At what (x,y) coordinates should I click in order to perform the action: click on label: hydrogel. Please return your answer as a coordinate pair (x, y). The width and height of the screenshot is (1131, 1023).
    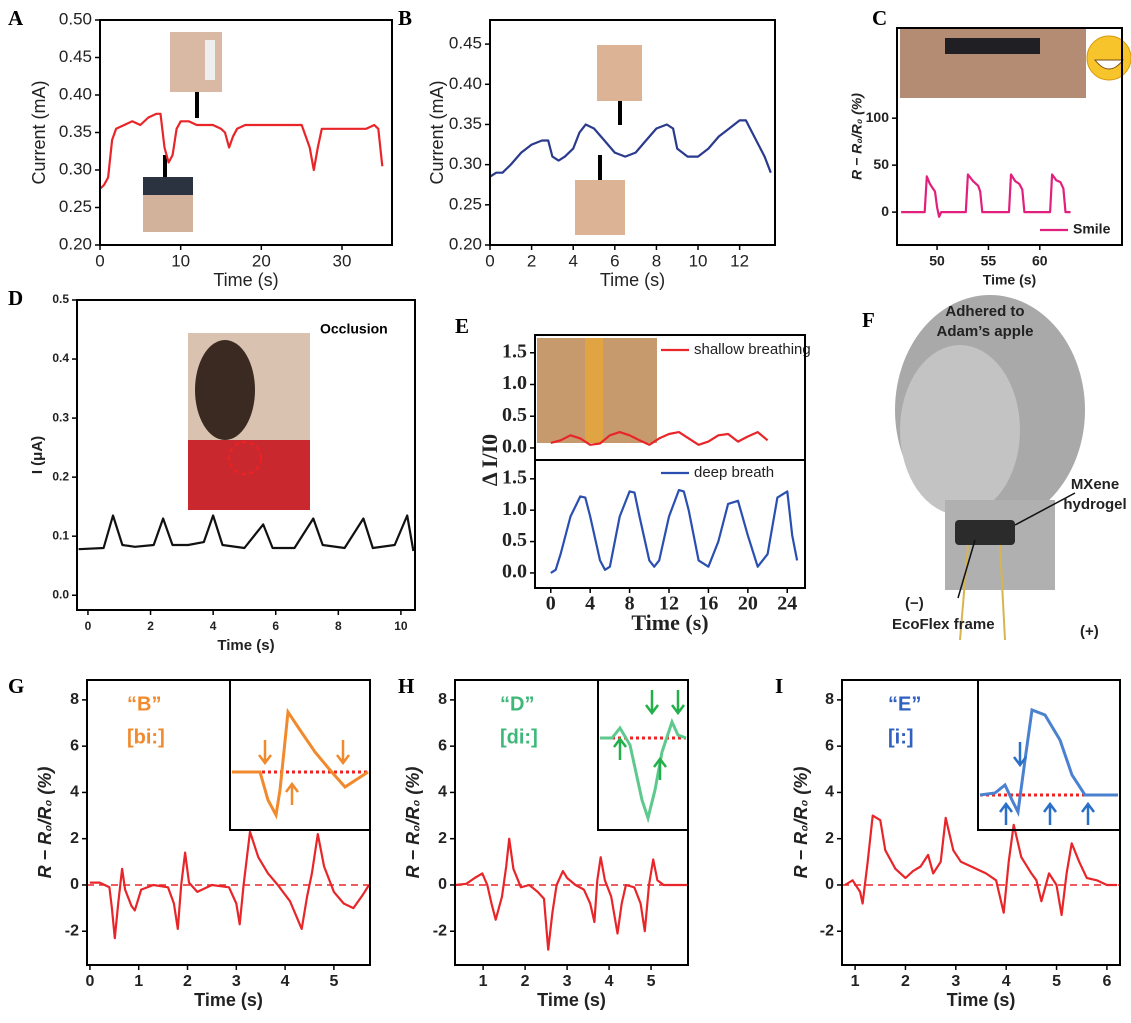
    Looking at the image, I should click on (1094, 504).